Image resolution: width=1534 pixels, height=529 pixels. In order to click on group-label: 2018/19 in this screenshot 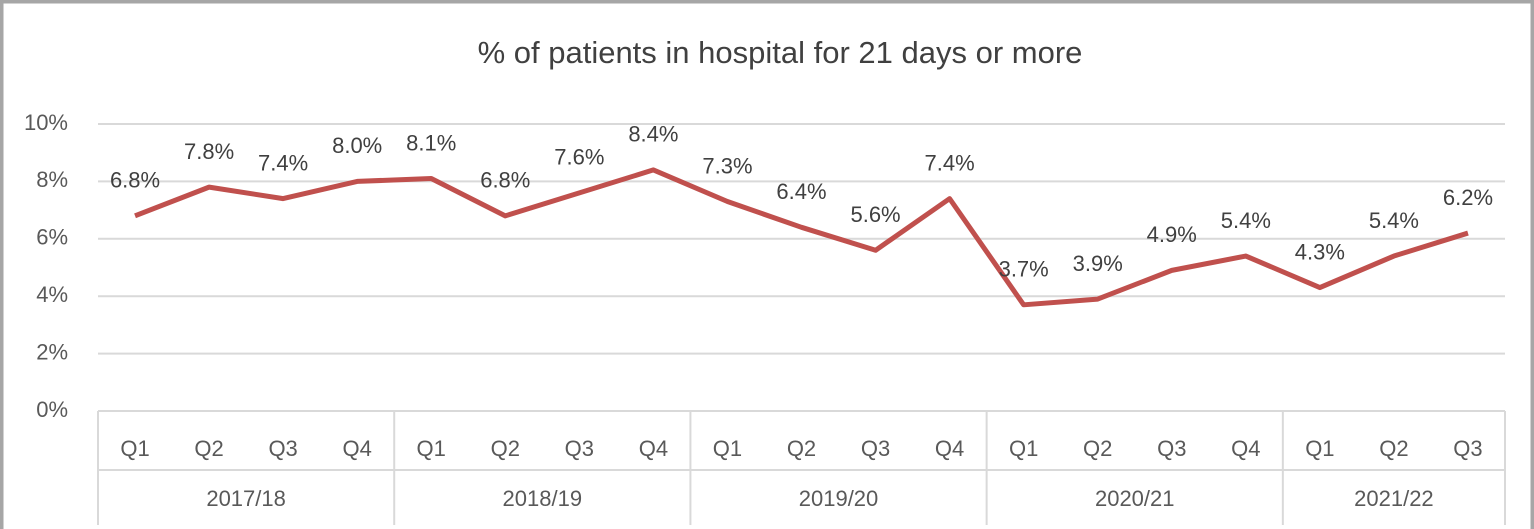, I will do `click(543, 498)`.